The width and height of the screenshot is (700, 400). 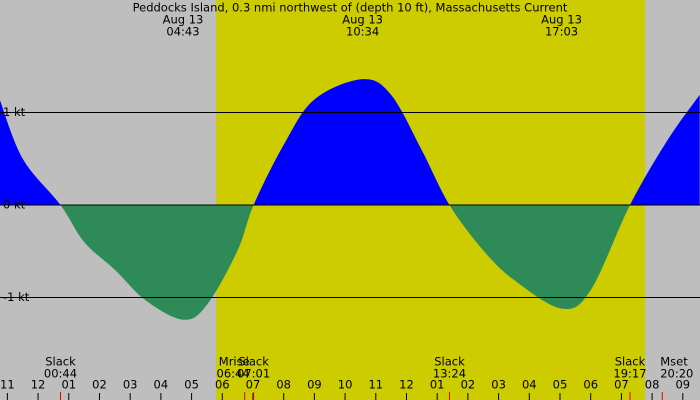 I want to click on event-time: 19:17, so click(x=629, y=374).